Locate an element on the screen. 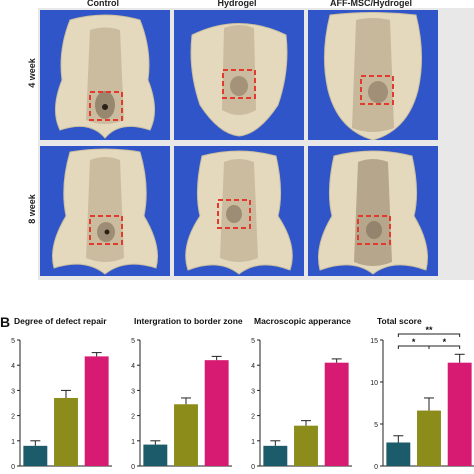  y-tick-label: 10 is located at coordinates (374, 383).